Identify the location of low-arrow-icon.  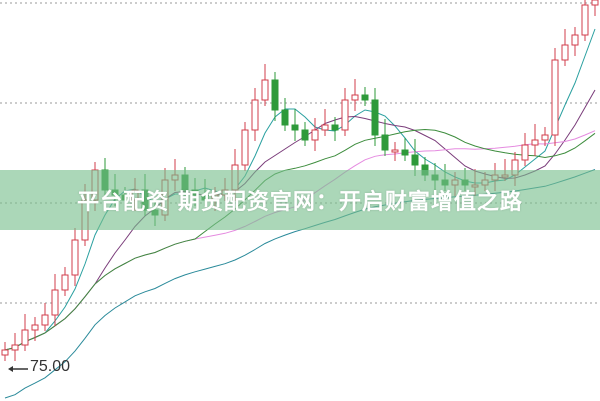
(18, 369).